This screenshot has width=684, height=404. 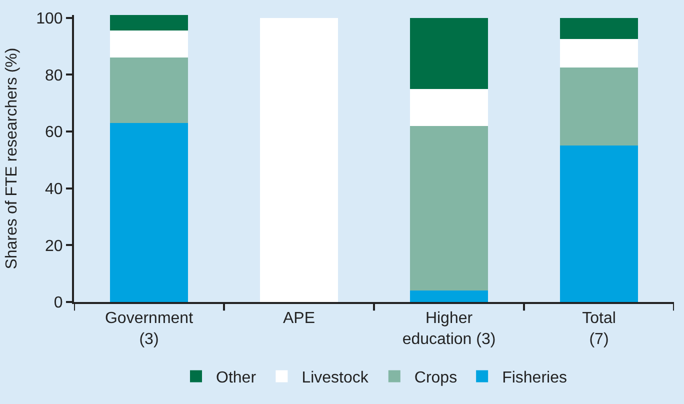 I want to click on y-tick-label: 100, so click(x=49, y=19).